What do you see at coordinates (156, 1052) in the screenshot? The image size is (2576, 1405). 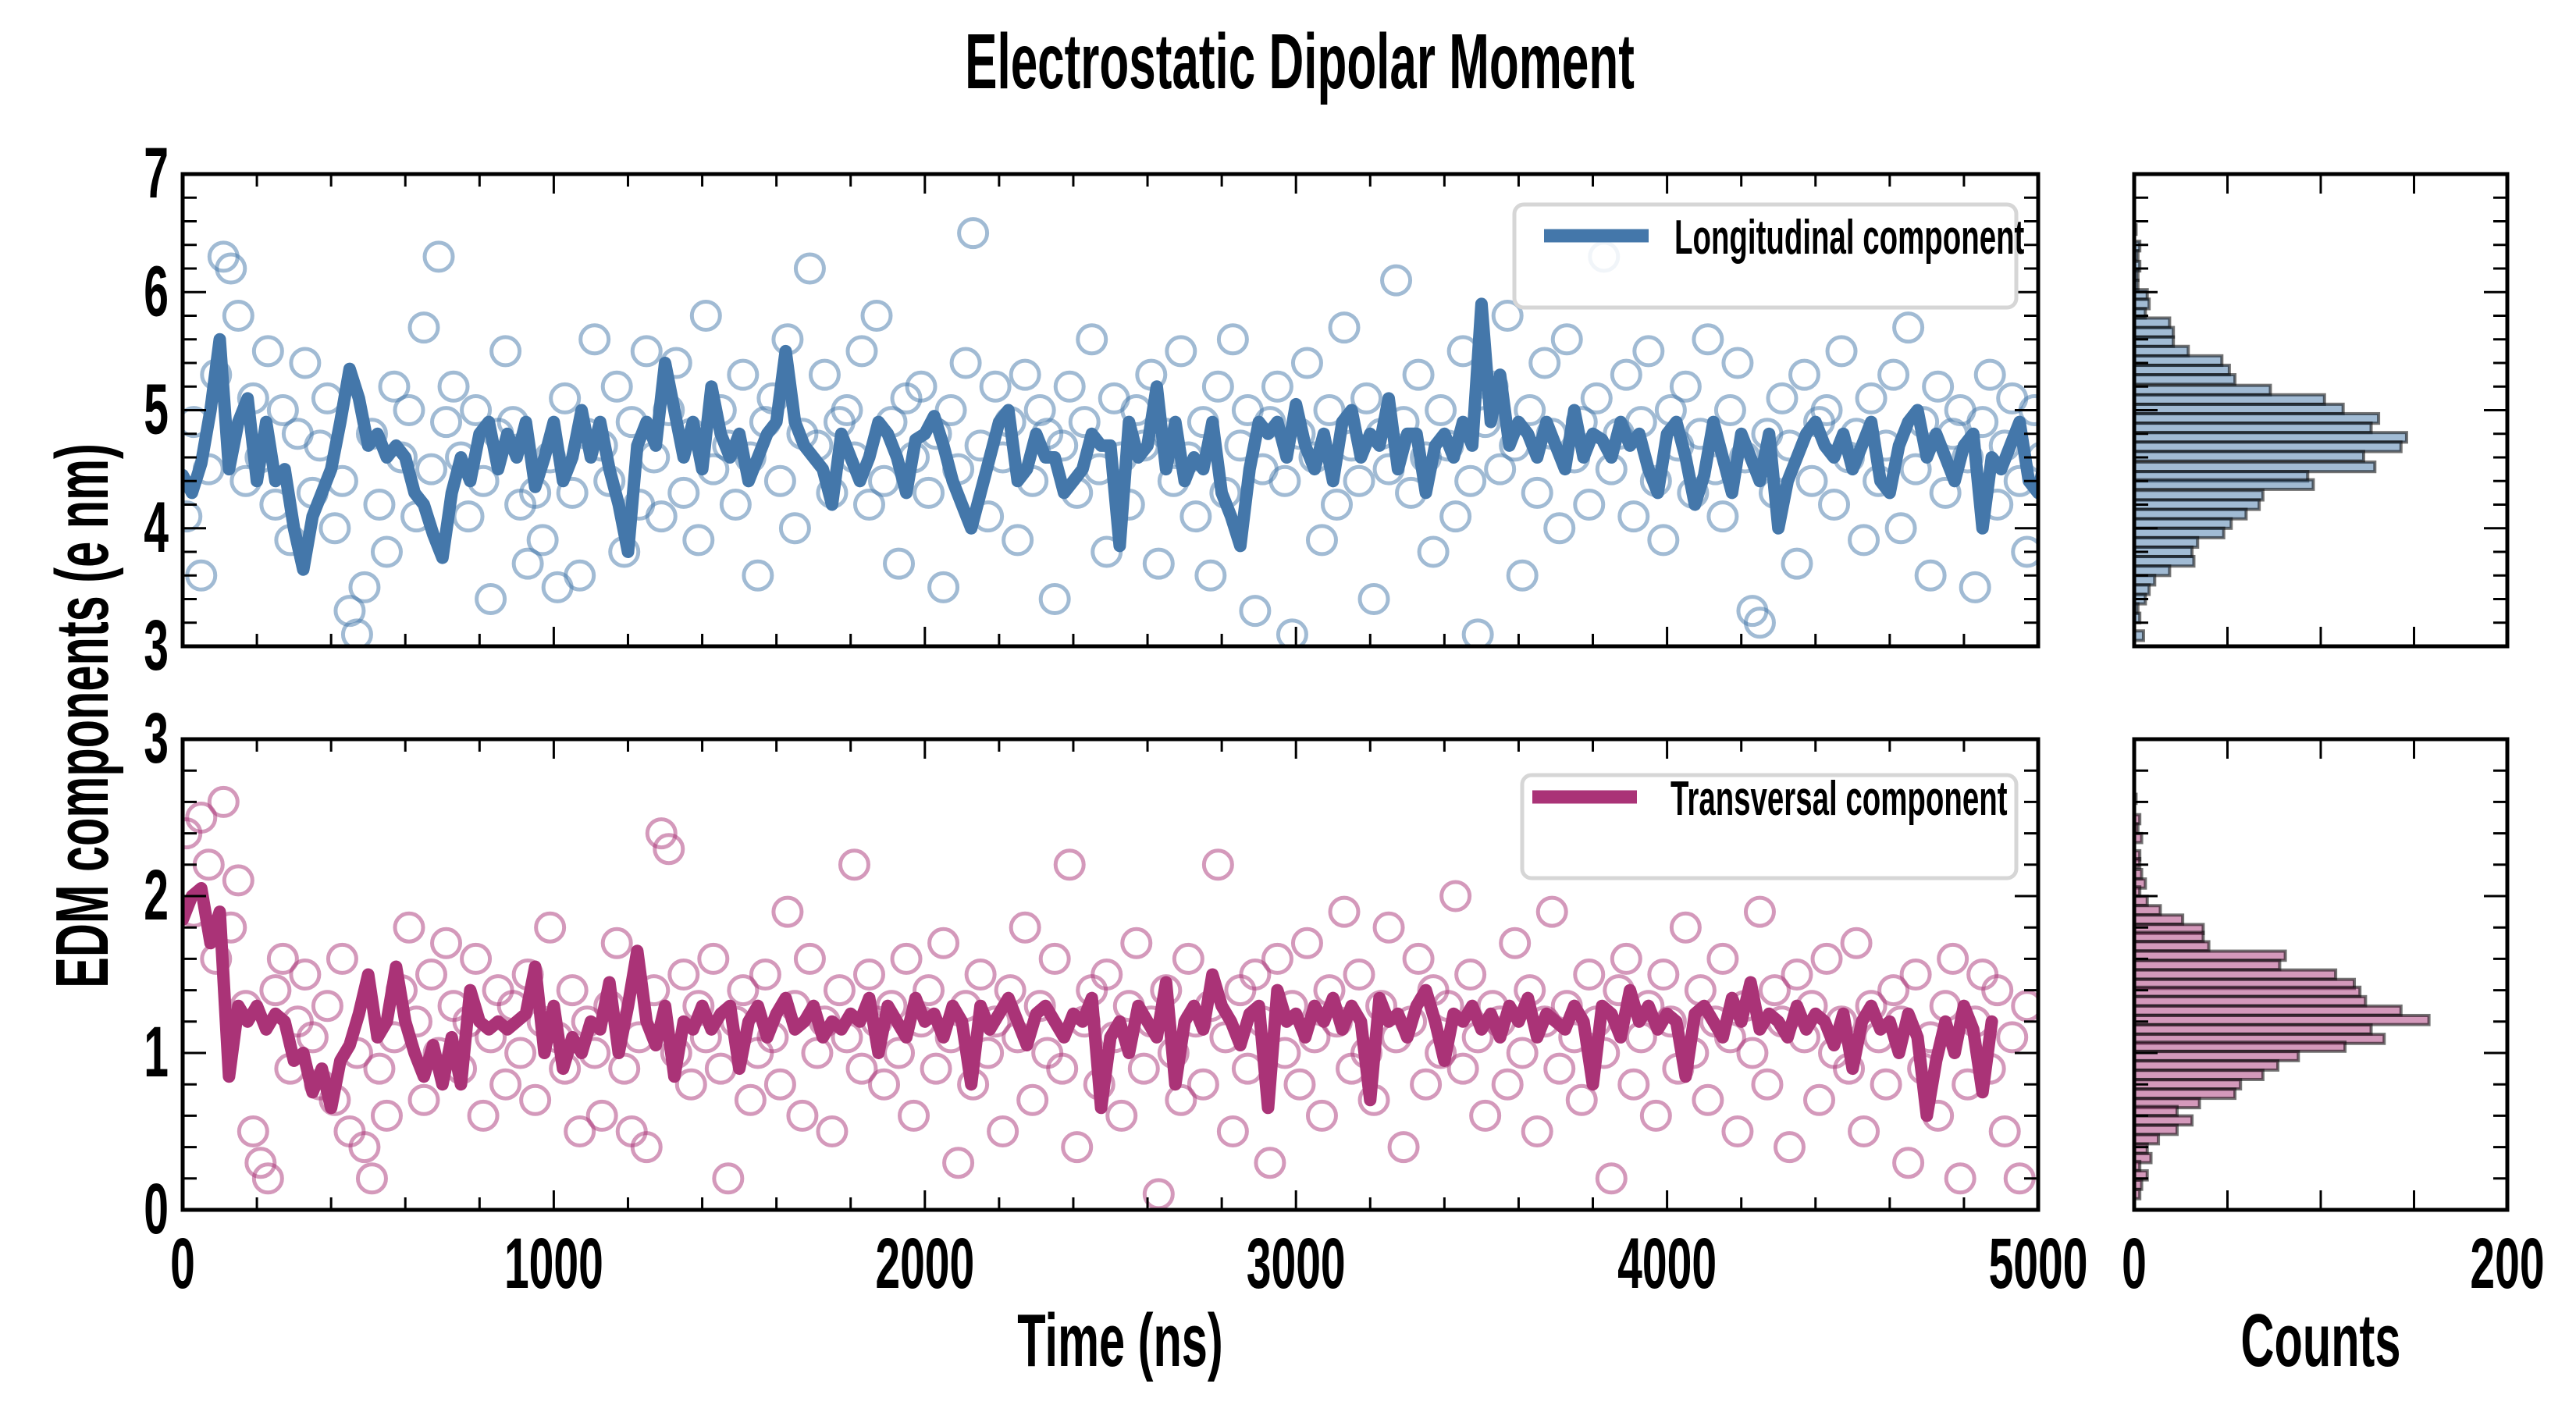 I see `y-tick-label: 1` at bounding box center [156, 1052].